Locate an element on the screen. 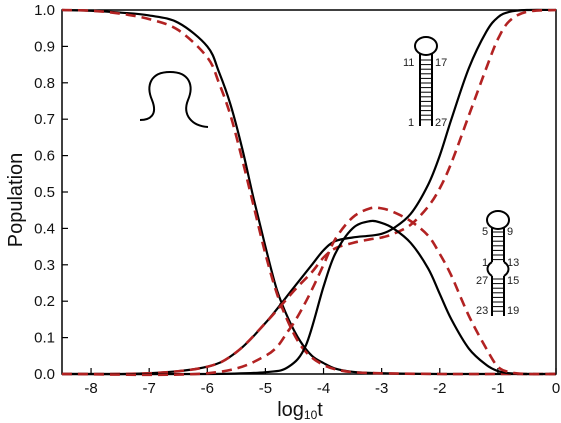 This screenshot has width=561, height=423. x-axis-title-sub: 10 is located at coordinates (311, 415).